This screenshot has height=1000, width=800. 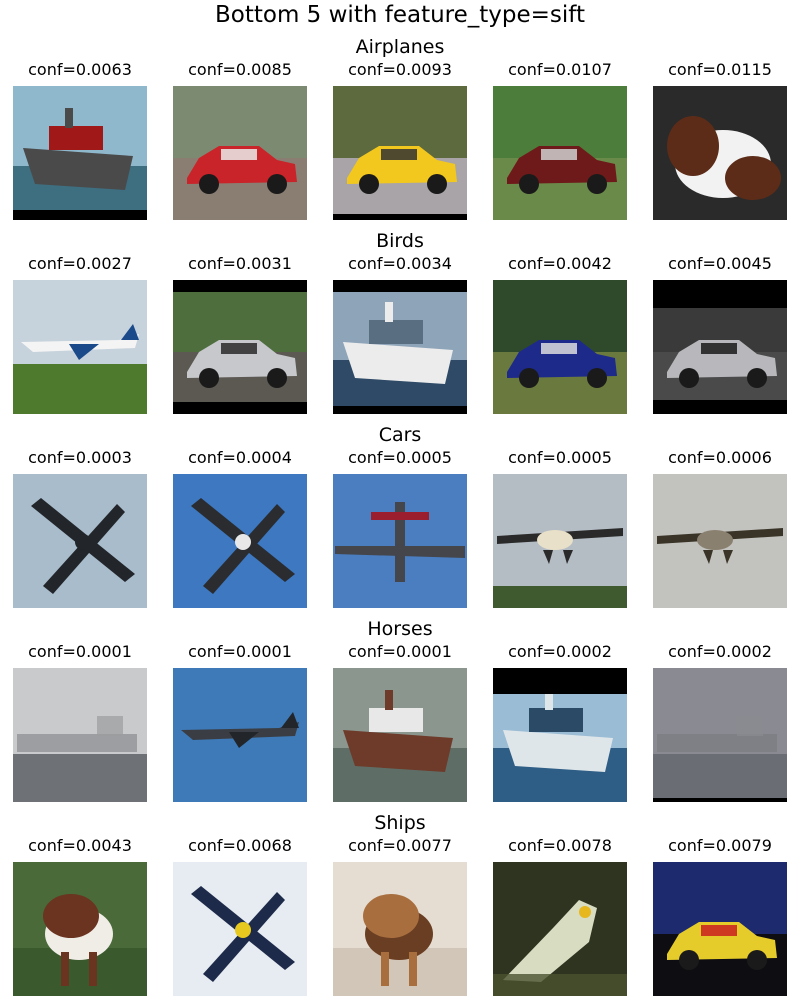 I want to click on thumbnail-plane-top-picture, so click(x=400, y=541).